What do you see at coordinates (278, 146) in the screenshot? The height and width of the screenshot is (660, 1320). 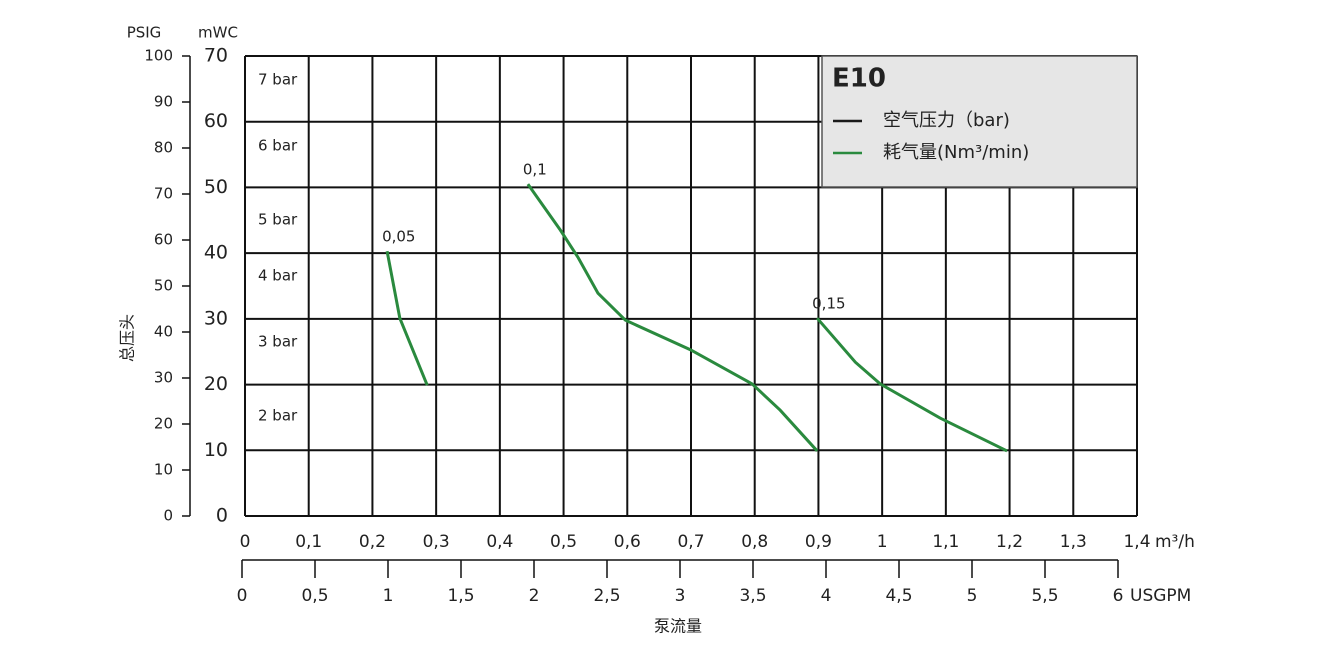 I see `pressure-label: 6 bar` at bounding box center [278, 146].